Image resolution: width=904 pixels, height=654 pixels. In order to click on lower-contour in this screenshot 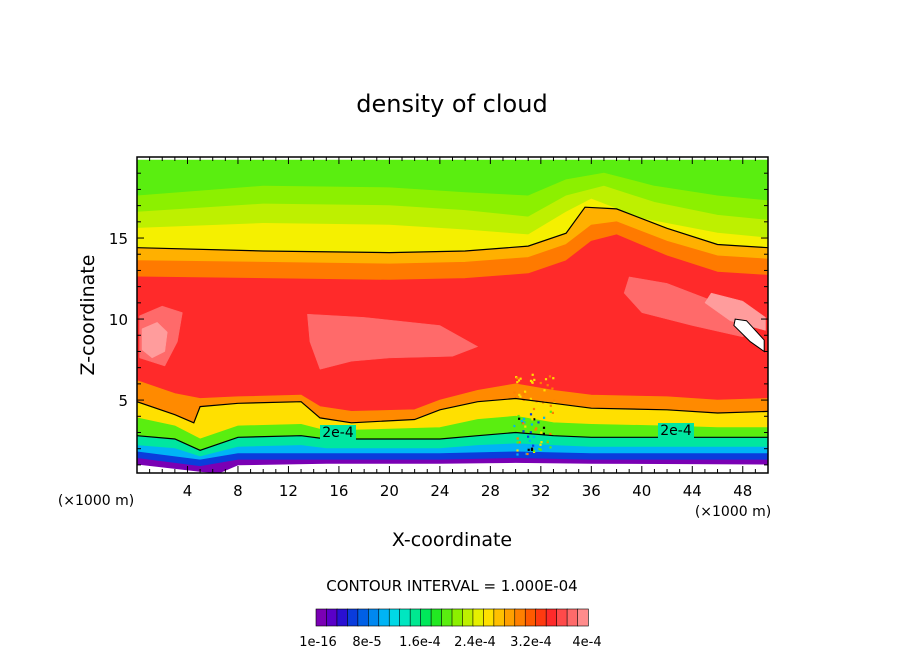, I will do `click(452, 441)`.